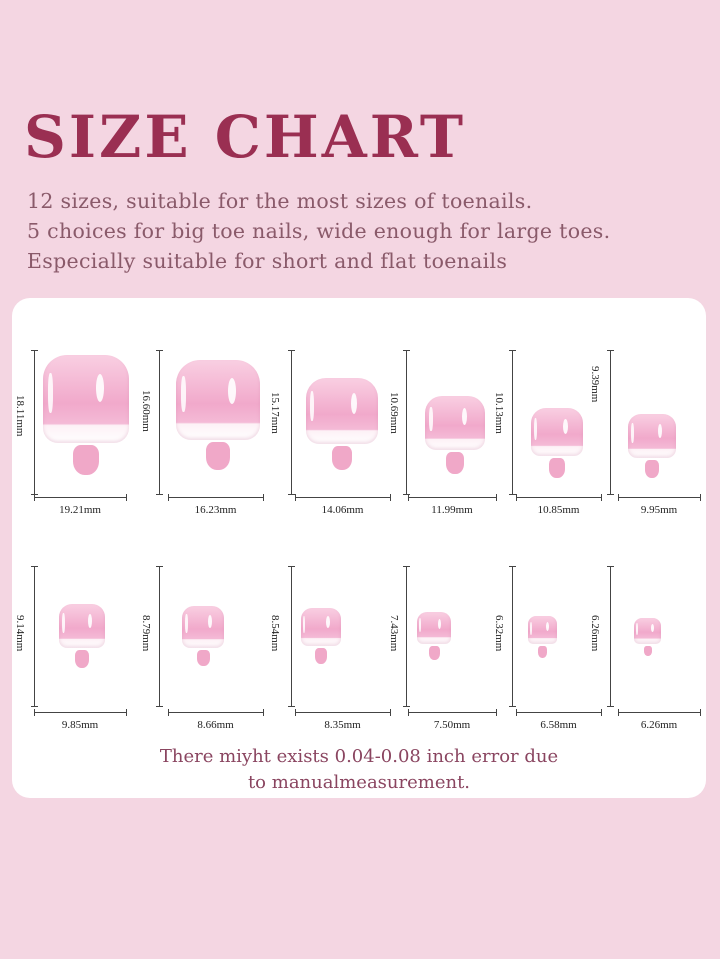  Describe the element at coordinates (595, 633) in the screenshot. I see `height-label: 6.26mm` at that location.